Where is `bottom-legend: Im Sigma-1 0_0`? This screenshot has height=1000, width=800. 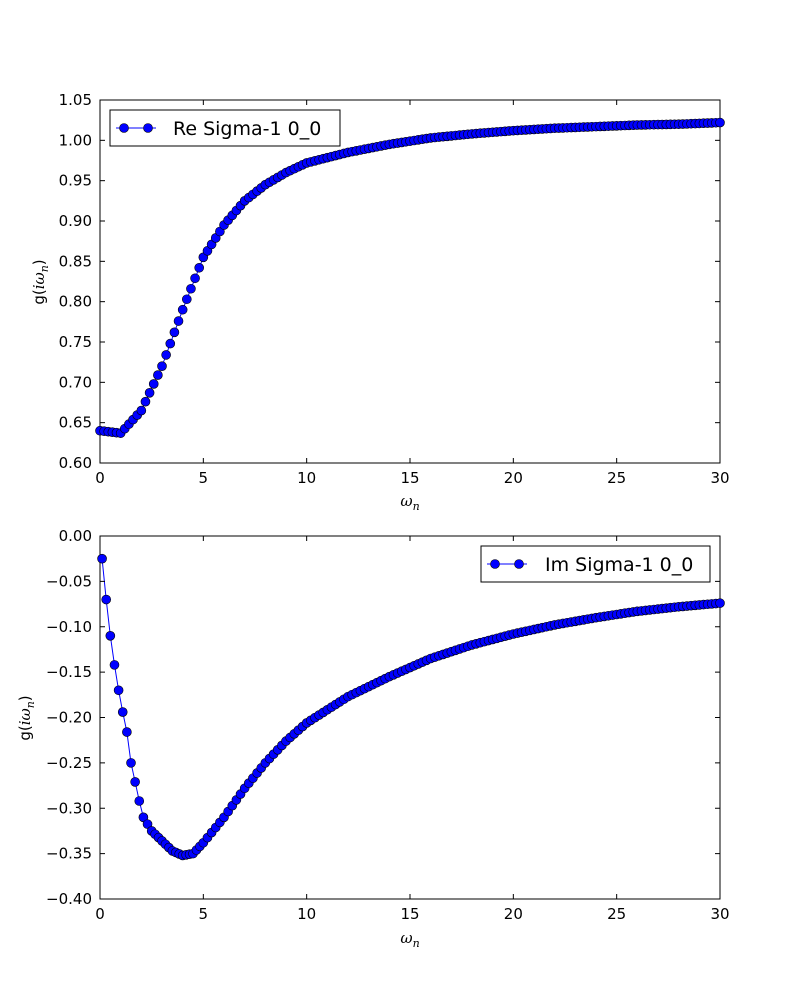 bottom-legend: Im Sigma-1 0_0 is located at coordinates (595, 564).